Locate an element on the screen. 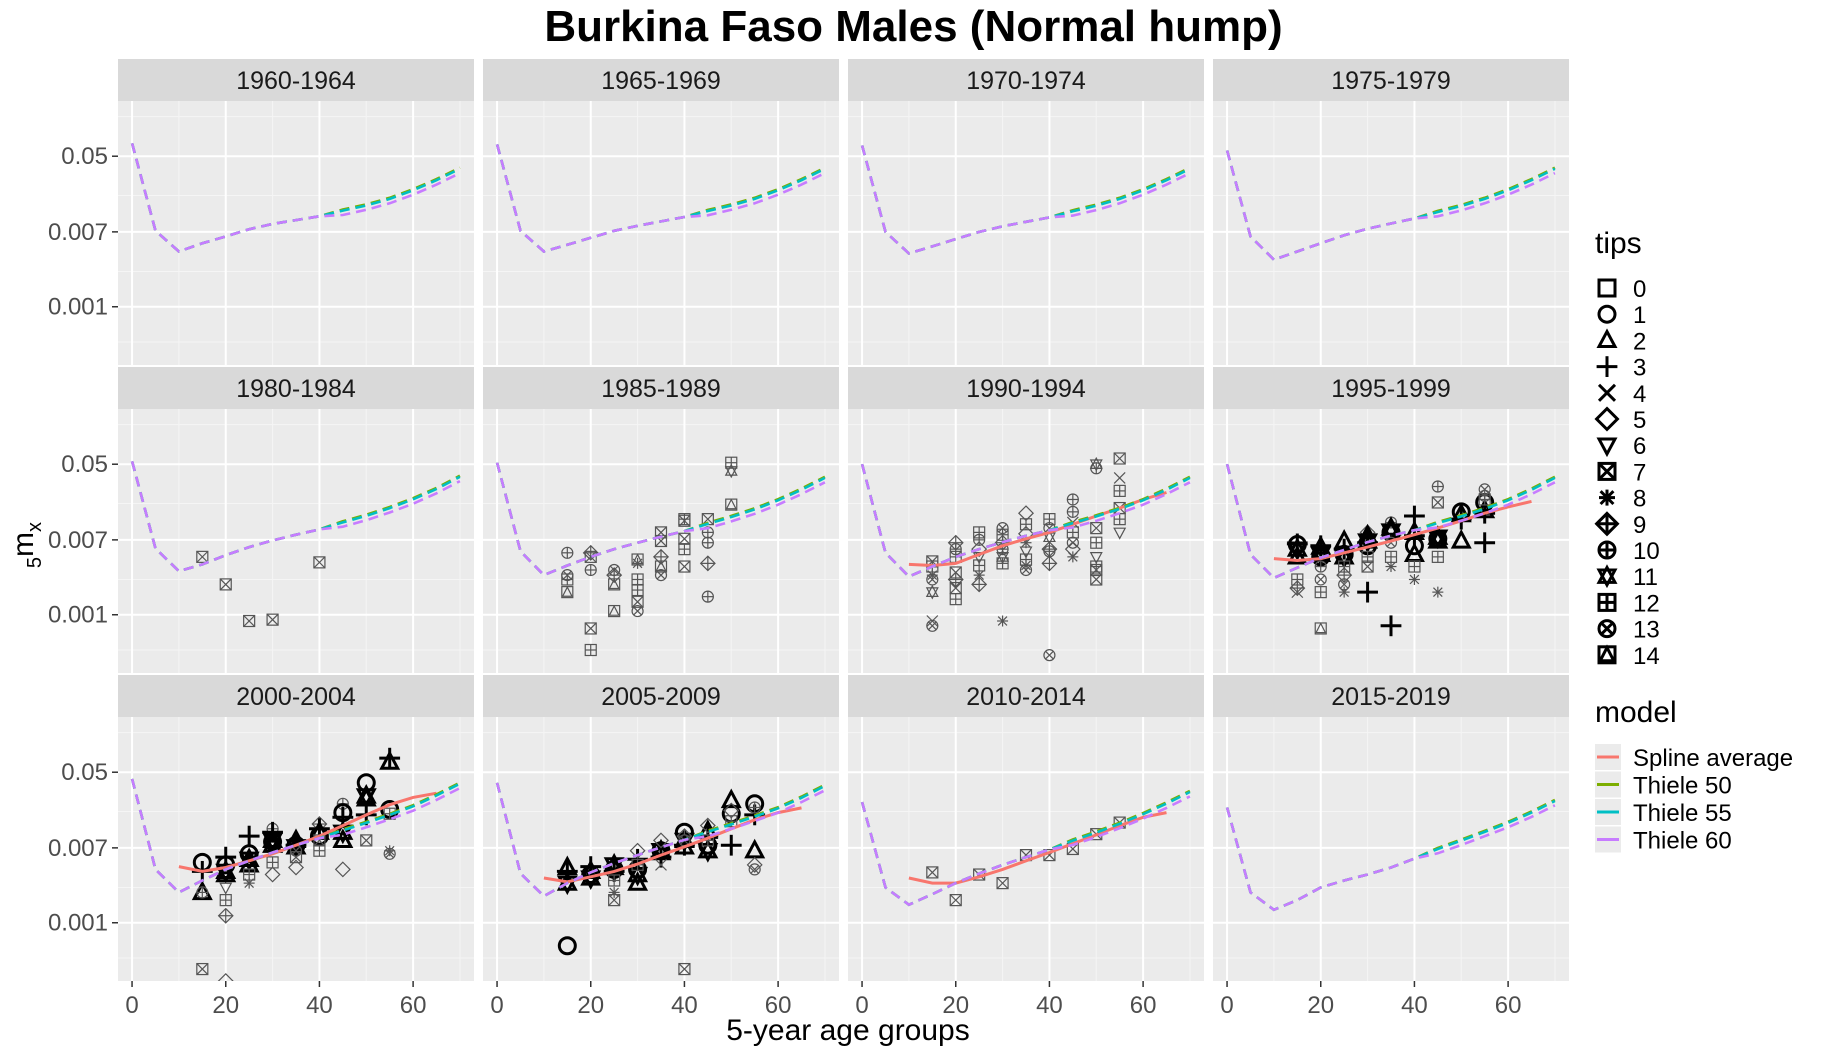 The width and height of the screenshot is (1827, 1051). facet-panel: 1975-1979 is located at coordinates (1391, 212).